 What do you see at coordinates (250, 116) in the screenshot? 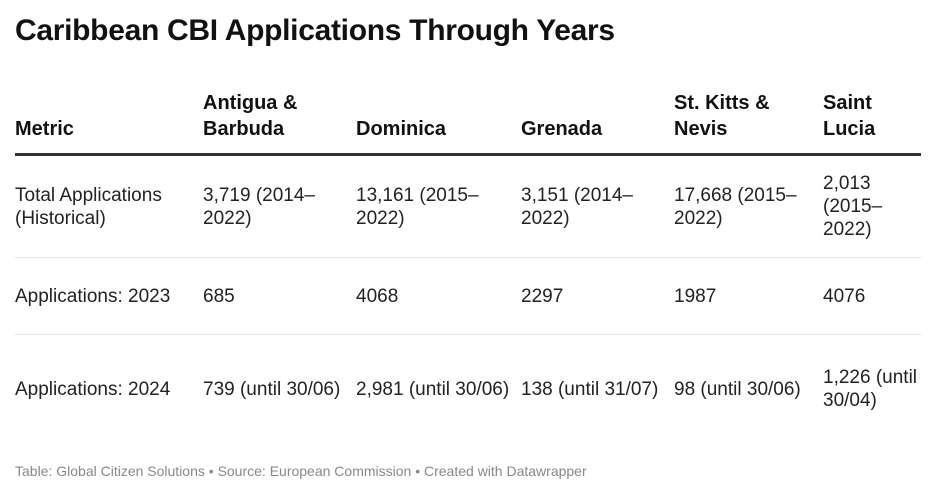
I see `header-antigua-barbuda: Antigua & Barbuda` at bounding box center [250, 116].